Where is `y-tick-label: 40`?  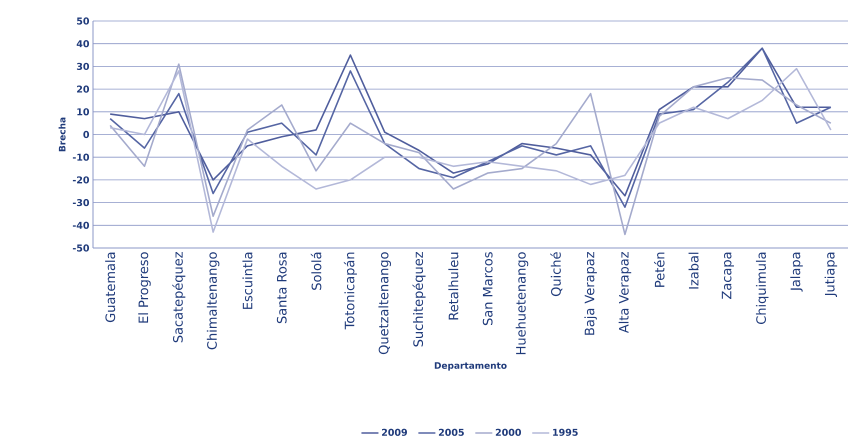 y-tick-label: 40 is located at coordinates (83, 44).